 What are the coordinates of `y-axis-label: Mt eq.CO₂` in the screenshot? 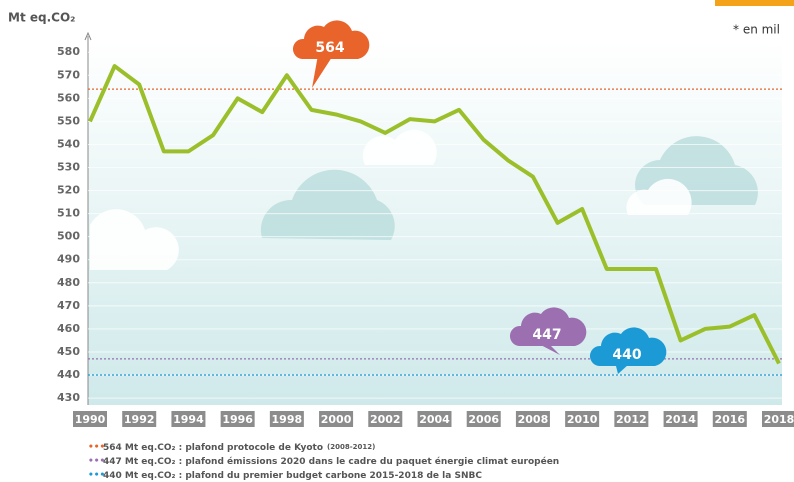 It's located at (41, 18).